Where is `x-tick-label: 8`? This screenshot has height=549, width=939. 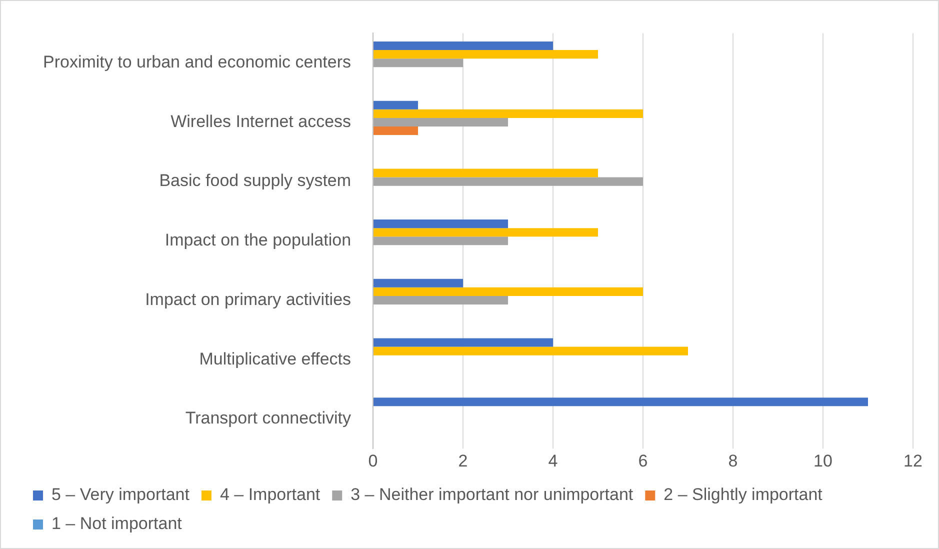 x-tick-label: 8 is located at coordinates (733, 460).